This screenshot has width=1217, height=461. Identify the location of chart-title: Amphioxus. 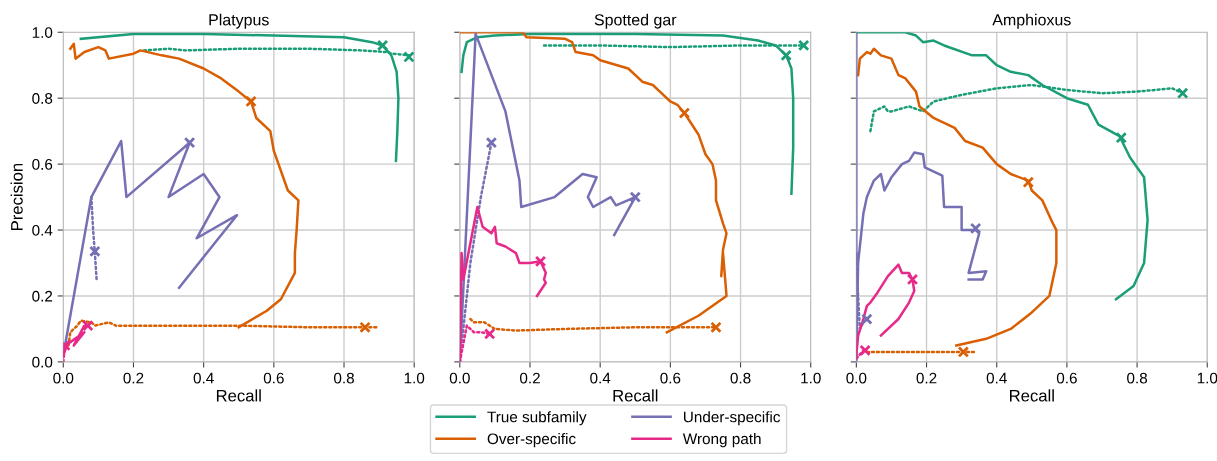
(1031, 21).